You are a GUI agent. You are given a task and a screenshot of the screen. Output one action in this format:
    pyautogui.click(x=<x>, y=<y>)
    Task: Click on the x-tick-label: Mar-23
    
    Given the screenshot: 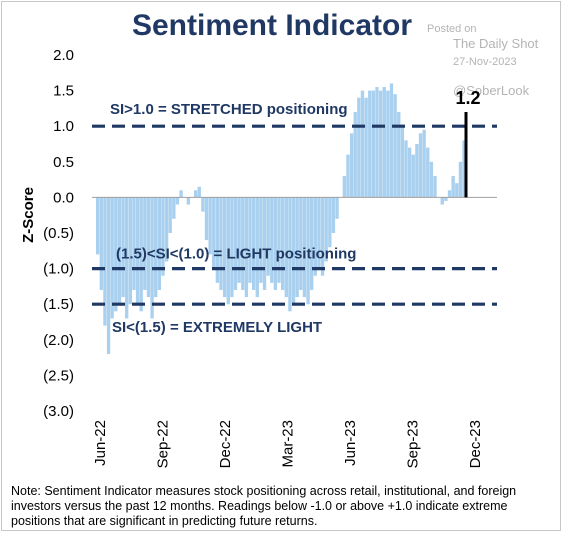 What is the action you would take?
    pyautogui.click(x=288, y=444)
    